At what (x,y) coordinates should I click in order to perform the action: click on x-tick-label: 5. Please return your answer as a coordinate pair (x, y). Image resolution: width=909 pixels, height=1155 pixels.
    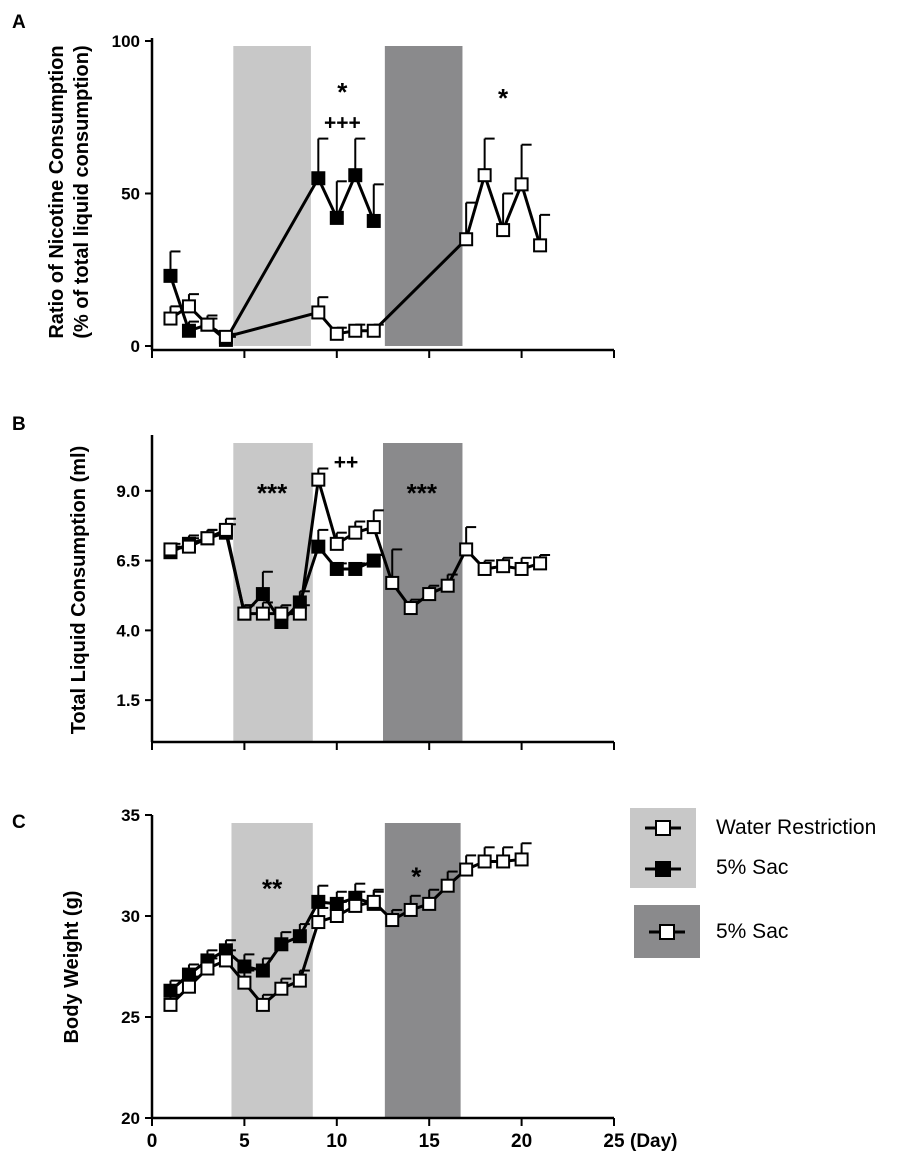
    Looking at the image, I should click on (244, 1141).